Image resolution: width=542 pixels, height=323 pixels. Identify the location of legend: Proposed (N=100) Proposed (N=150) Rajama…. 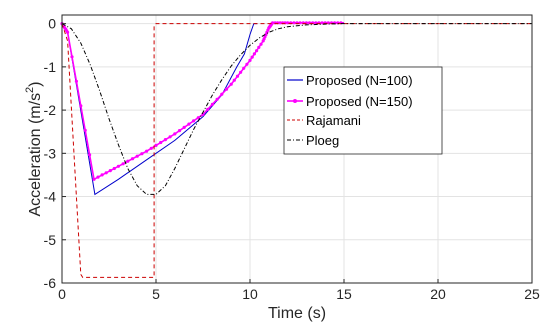
(363, 110).